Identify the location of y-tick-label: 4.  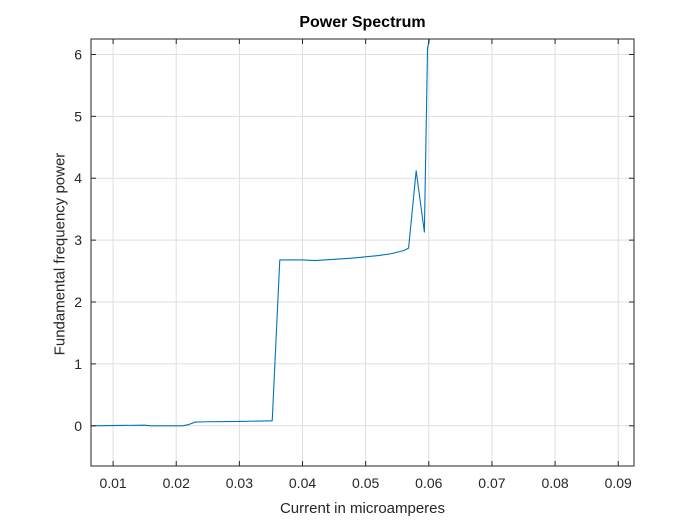
(78, 178).